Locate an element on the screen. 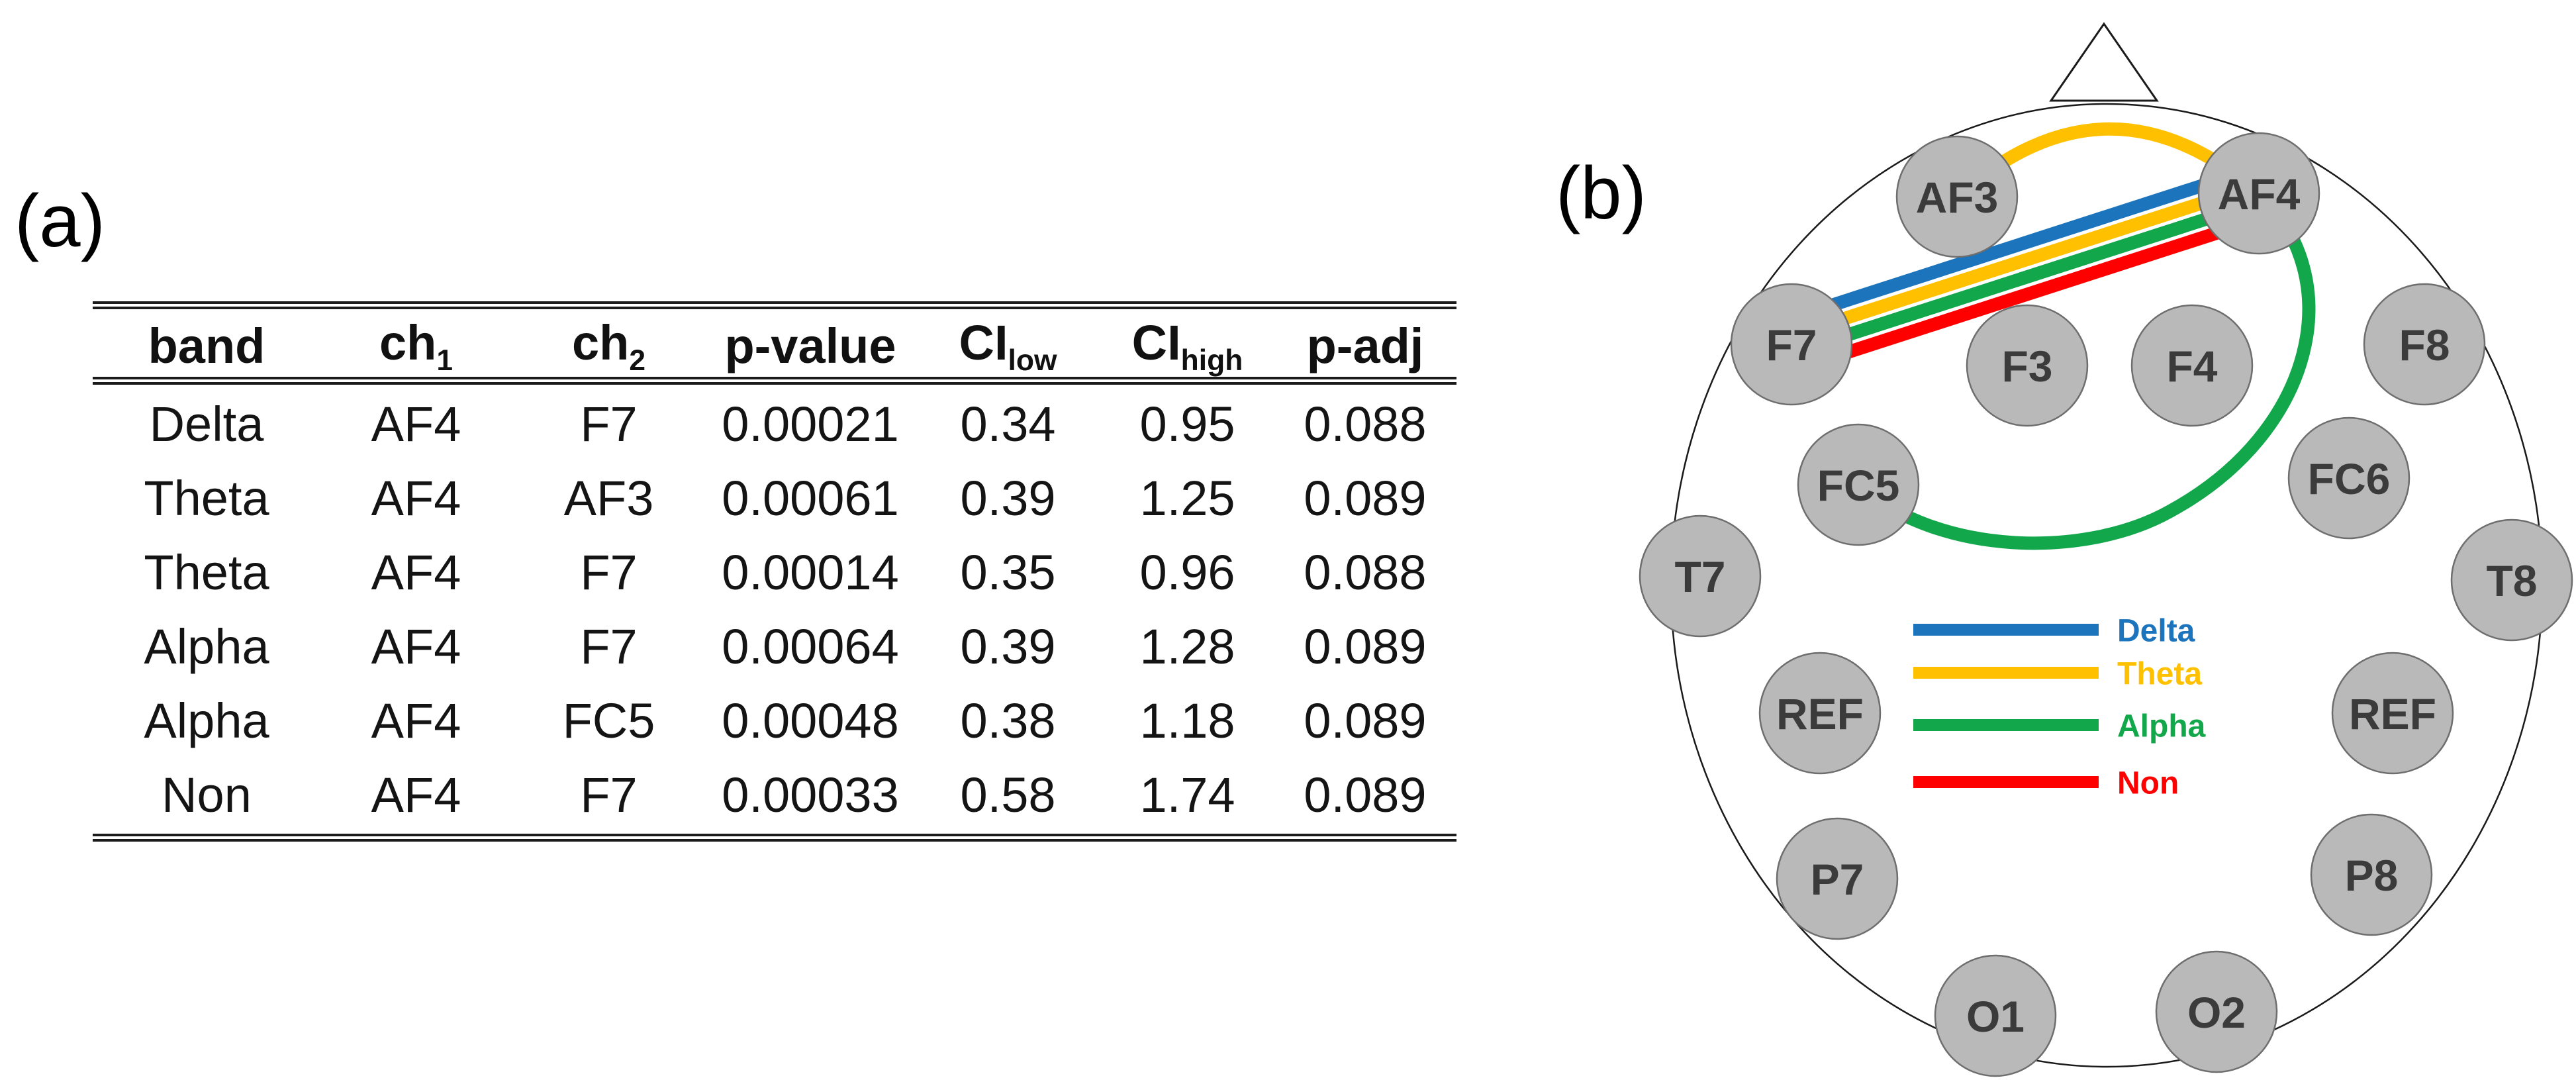 This screenshot has height=1080, width=2576. electrode-T8: T8 is located at coordinates (2511, 580).